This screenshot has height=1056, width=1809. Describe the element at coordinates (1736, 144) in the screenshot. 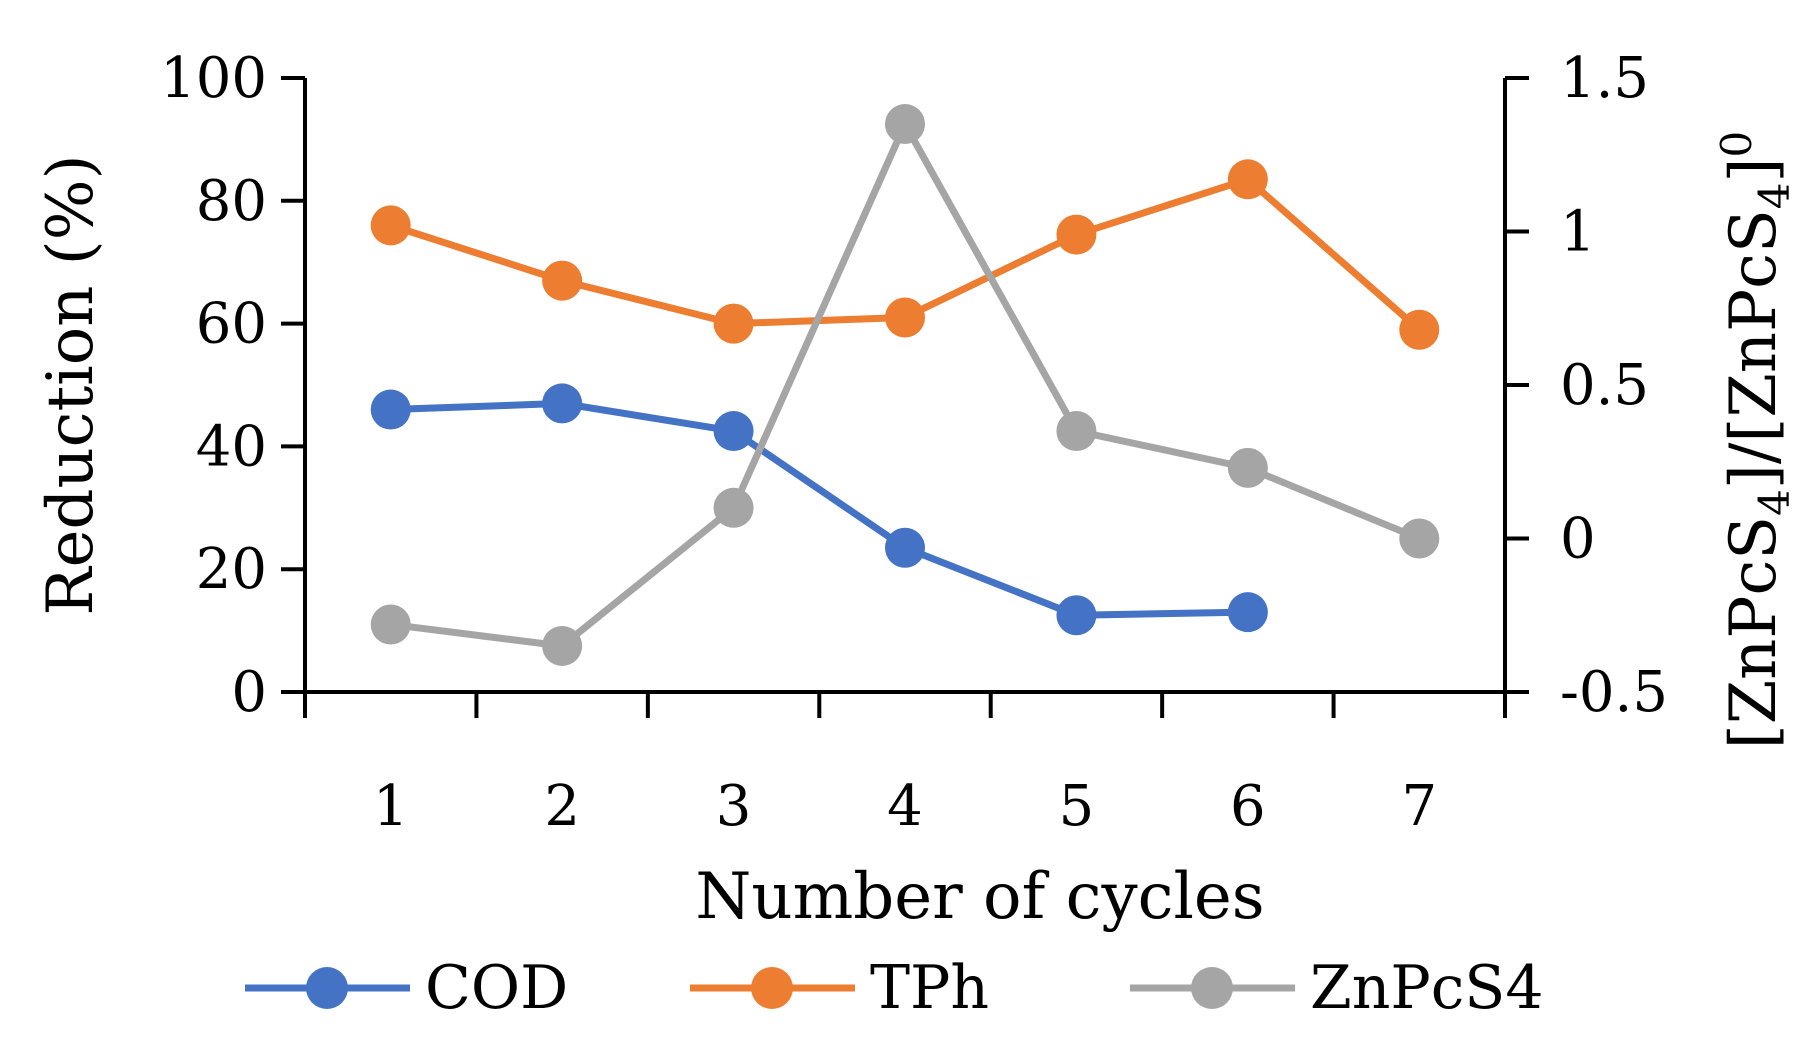

I see `y-axis-title-right-part: 0` at that location.